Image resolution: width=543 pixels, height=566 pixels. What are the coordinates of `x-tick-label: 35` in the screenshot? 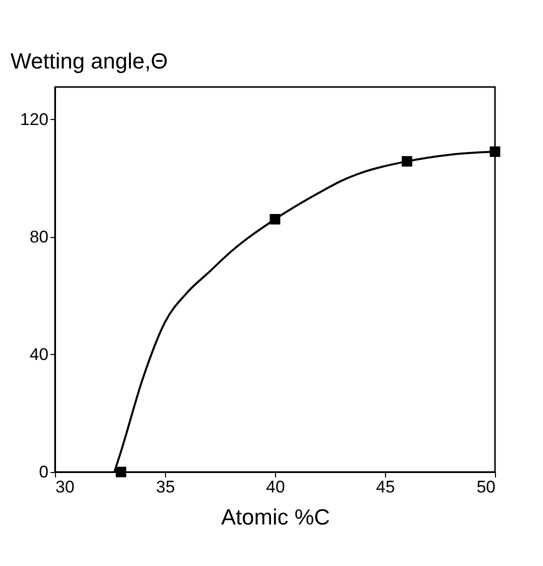 It's located at (165, 487).